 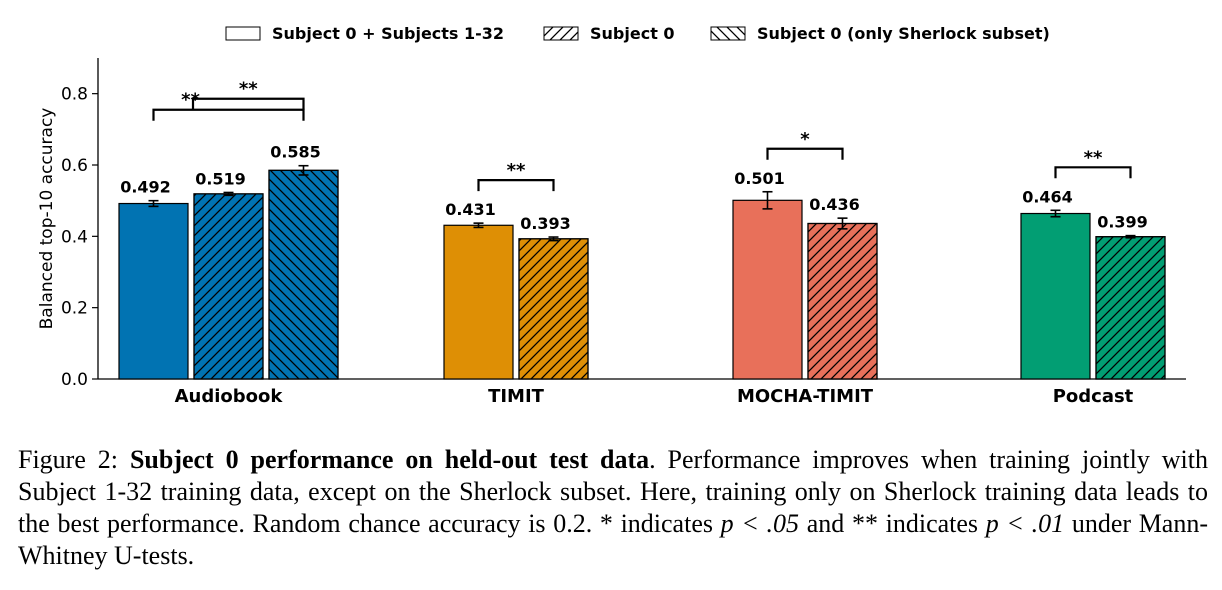 I want to click on legend-item: Subject 0 + Subjects 1-32, so click(x=364, y=33).